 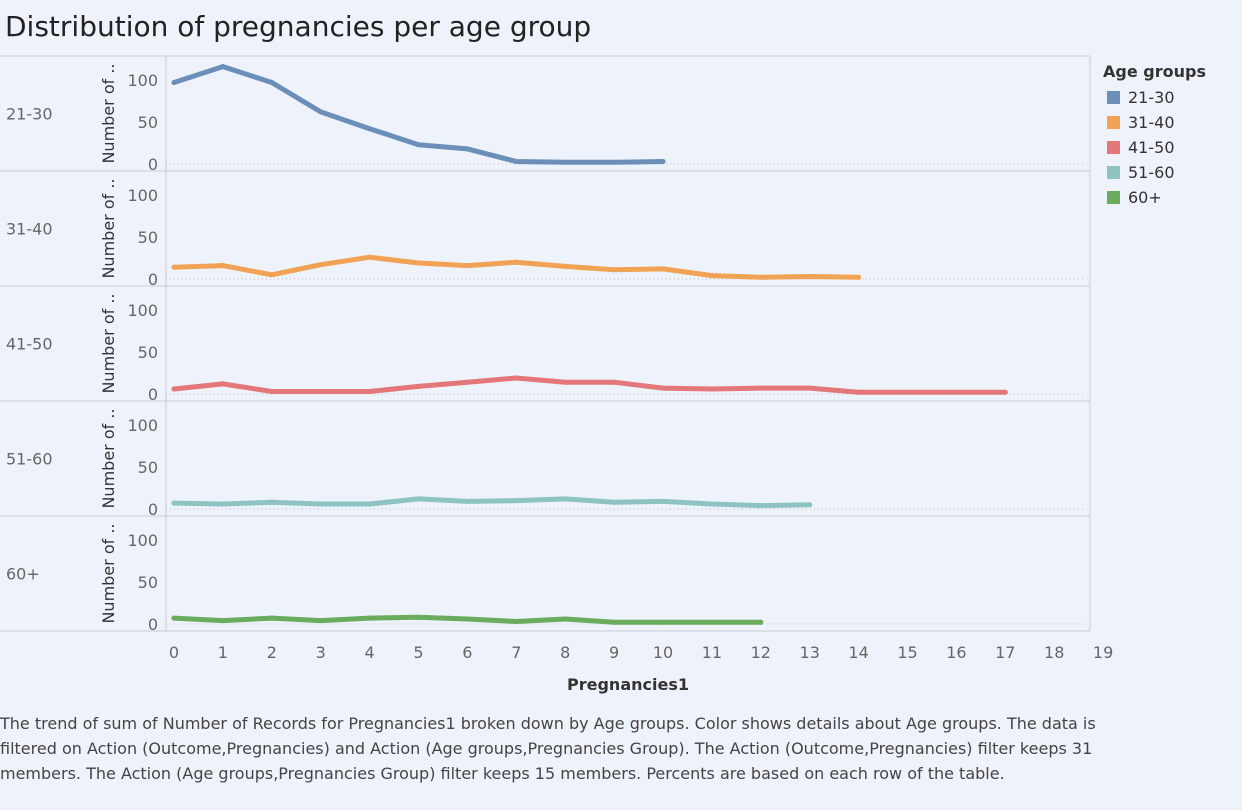 What do you see at coordinates (418, 652) in the screenshot?
I see `x-tick-label: 5` at bounding box center [418, 652].